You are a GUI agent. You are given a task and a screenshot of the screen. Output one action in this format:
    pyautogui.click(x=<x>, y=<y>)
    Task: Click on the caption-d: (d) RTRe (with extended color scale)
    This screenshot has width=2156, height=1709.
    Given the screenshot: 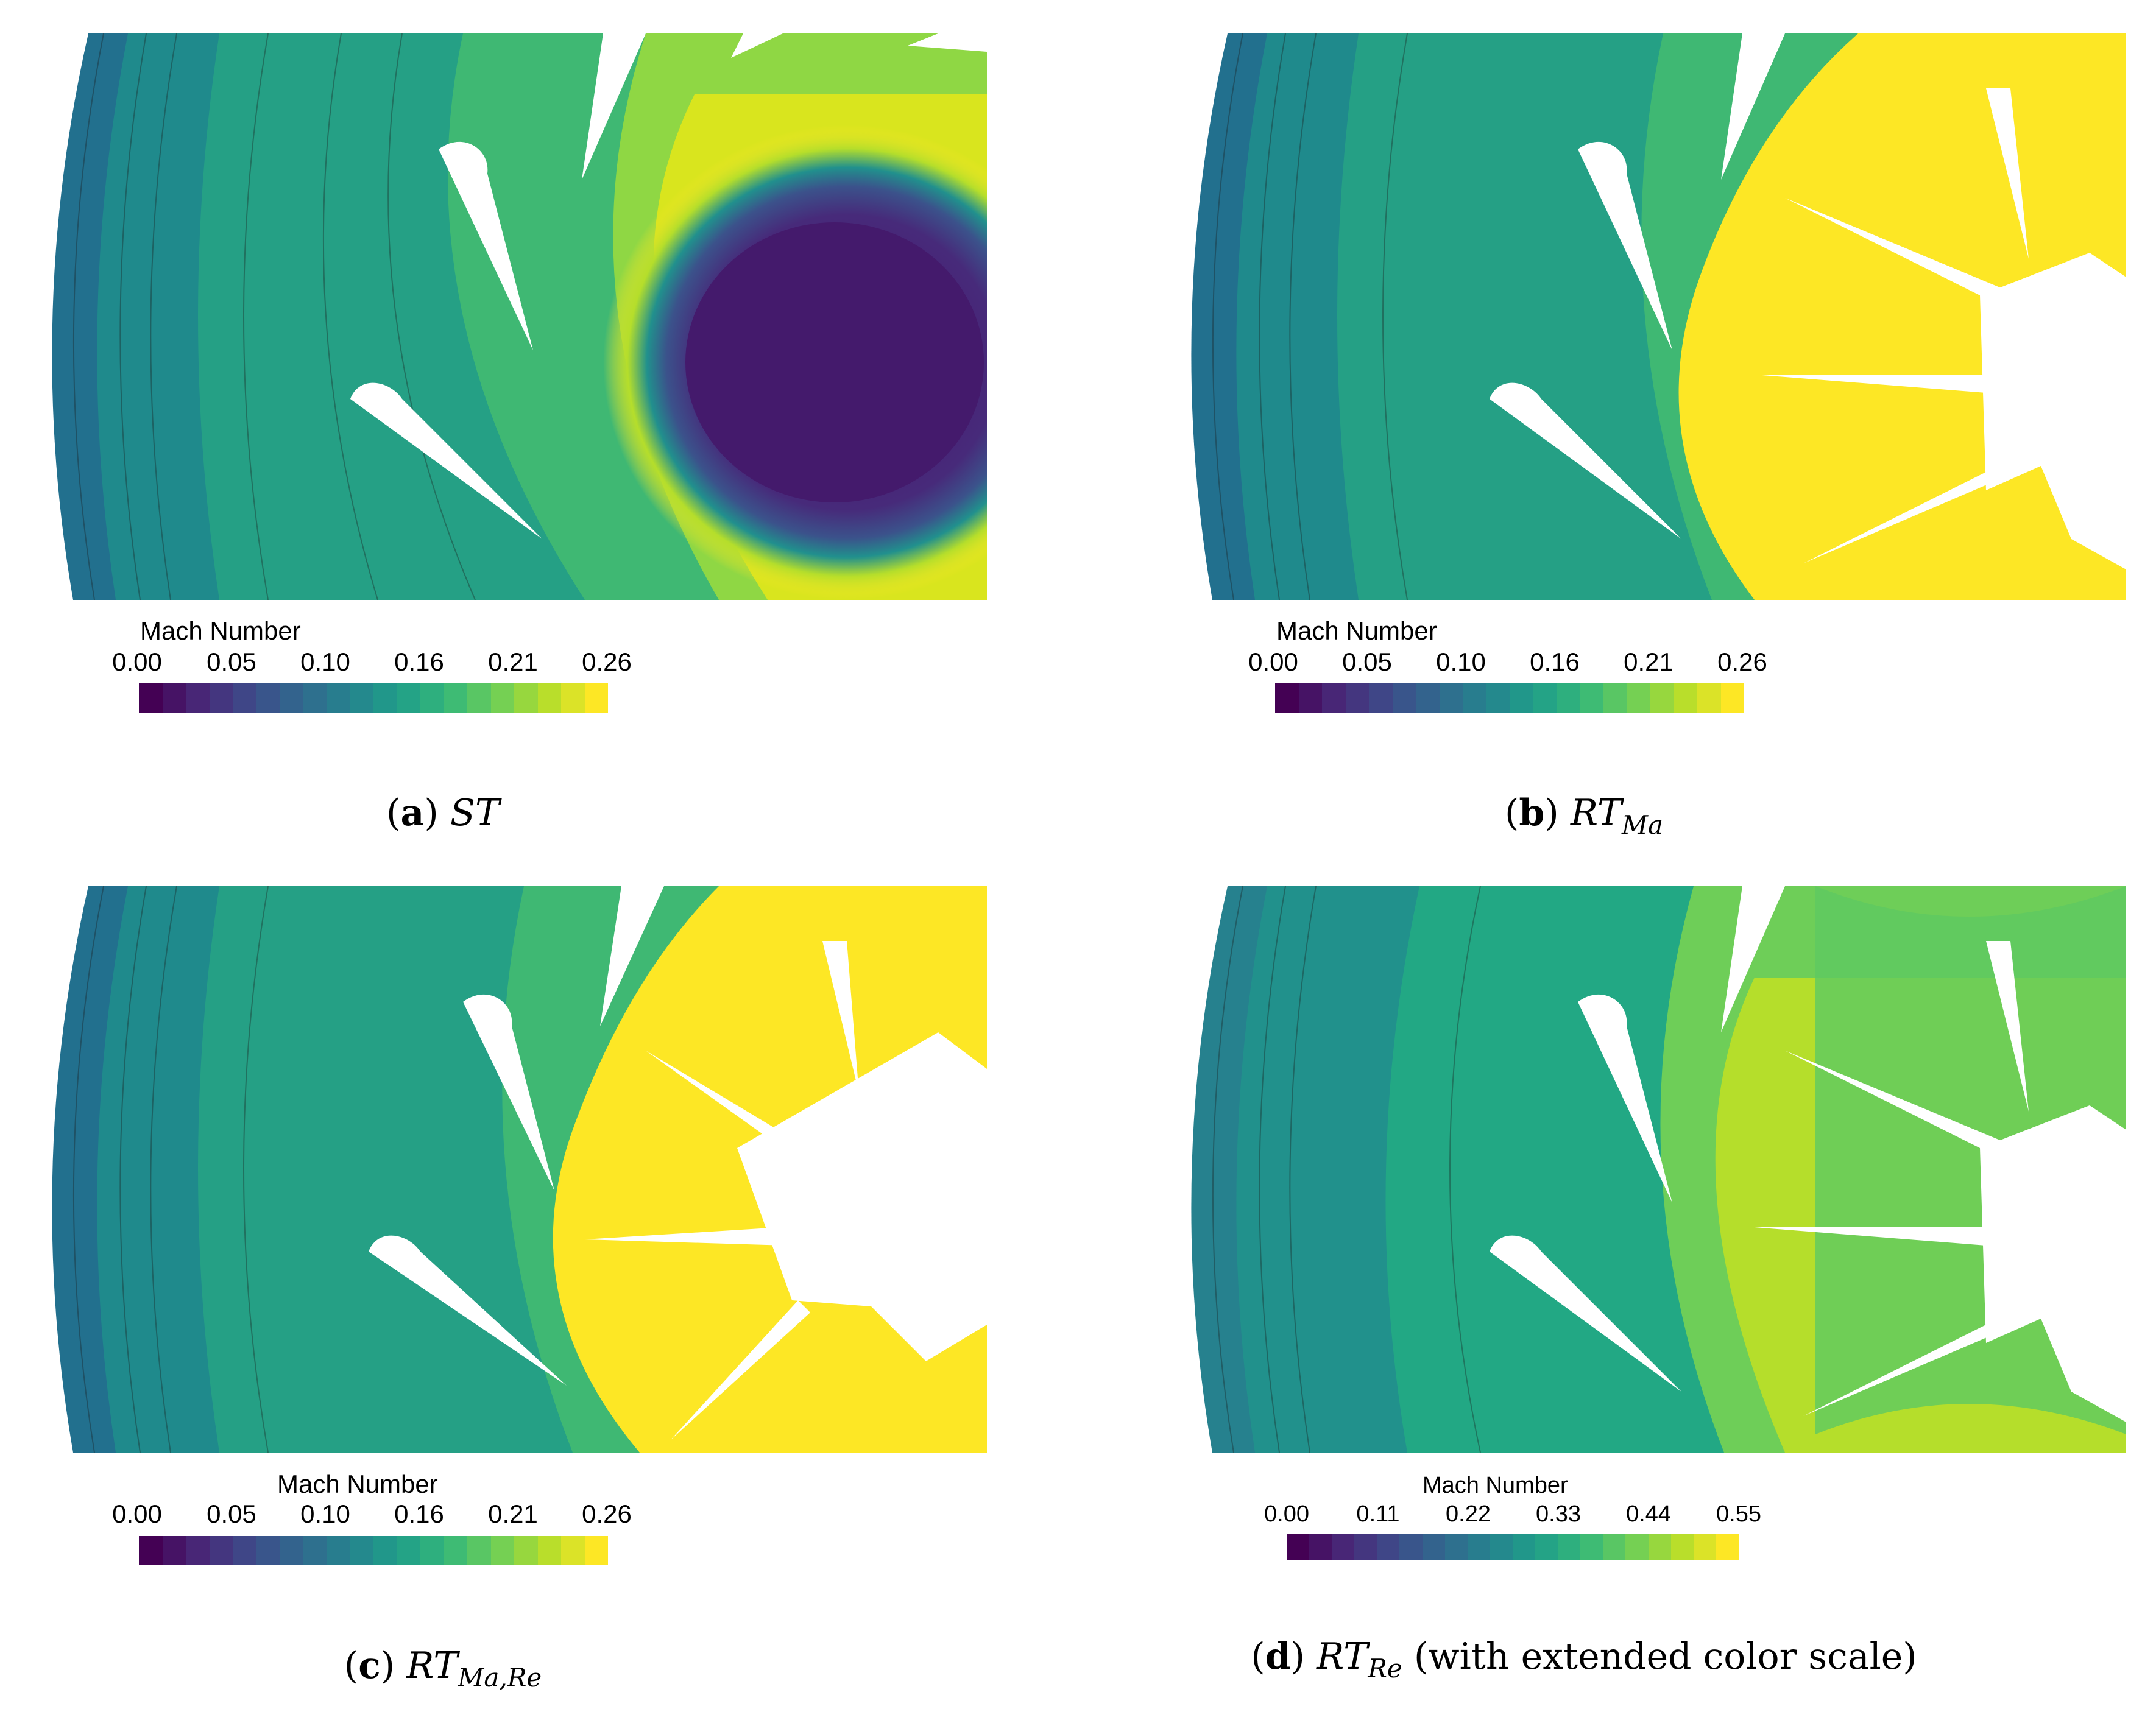 What is the action you would take?
    pyautogui.click(x=1584, y=1659)
    